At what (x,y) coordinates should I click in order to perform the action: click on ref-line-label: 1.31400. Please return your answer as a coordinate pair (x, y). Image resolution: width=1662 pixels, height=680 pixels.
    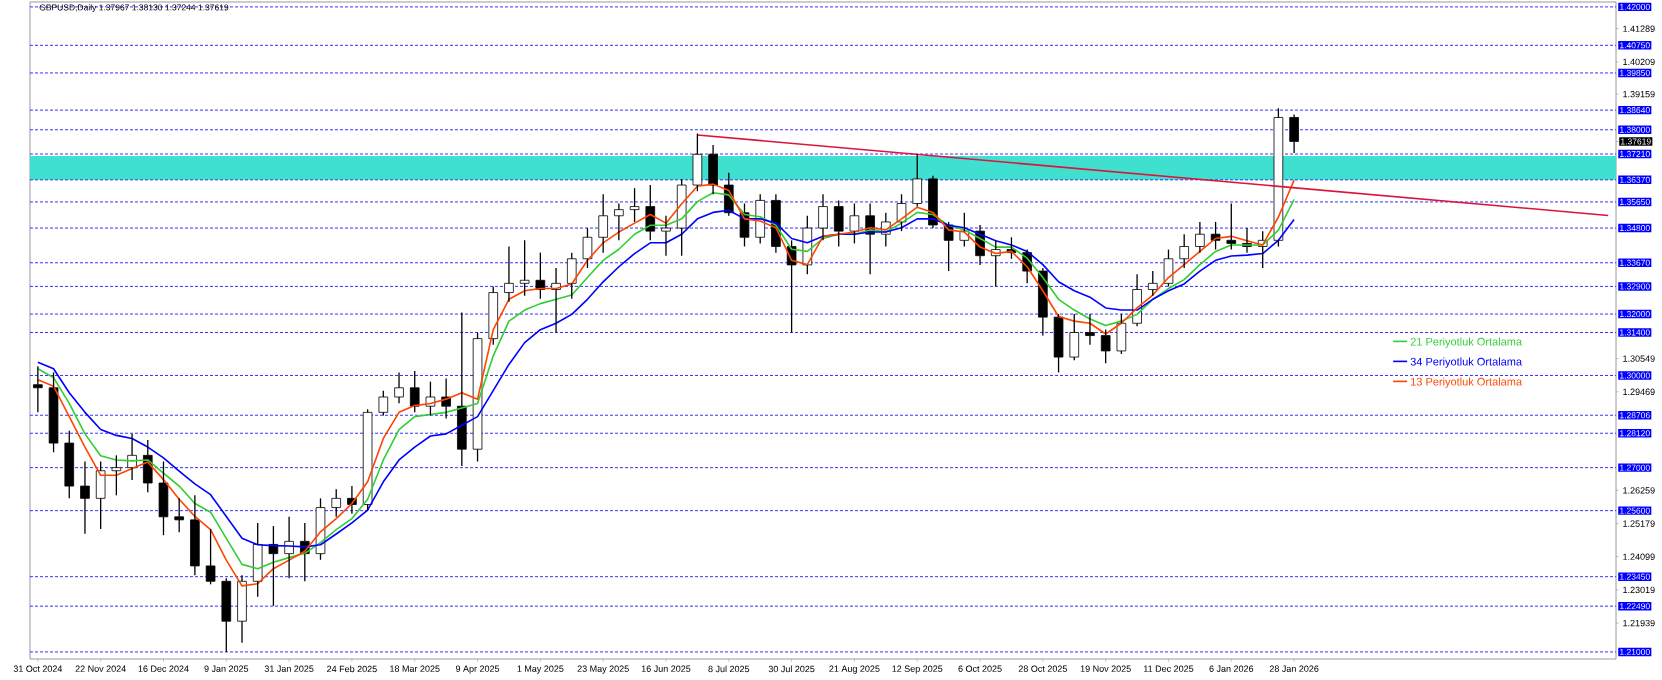
    Looking at the image, I should click on (1635, 332).